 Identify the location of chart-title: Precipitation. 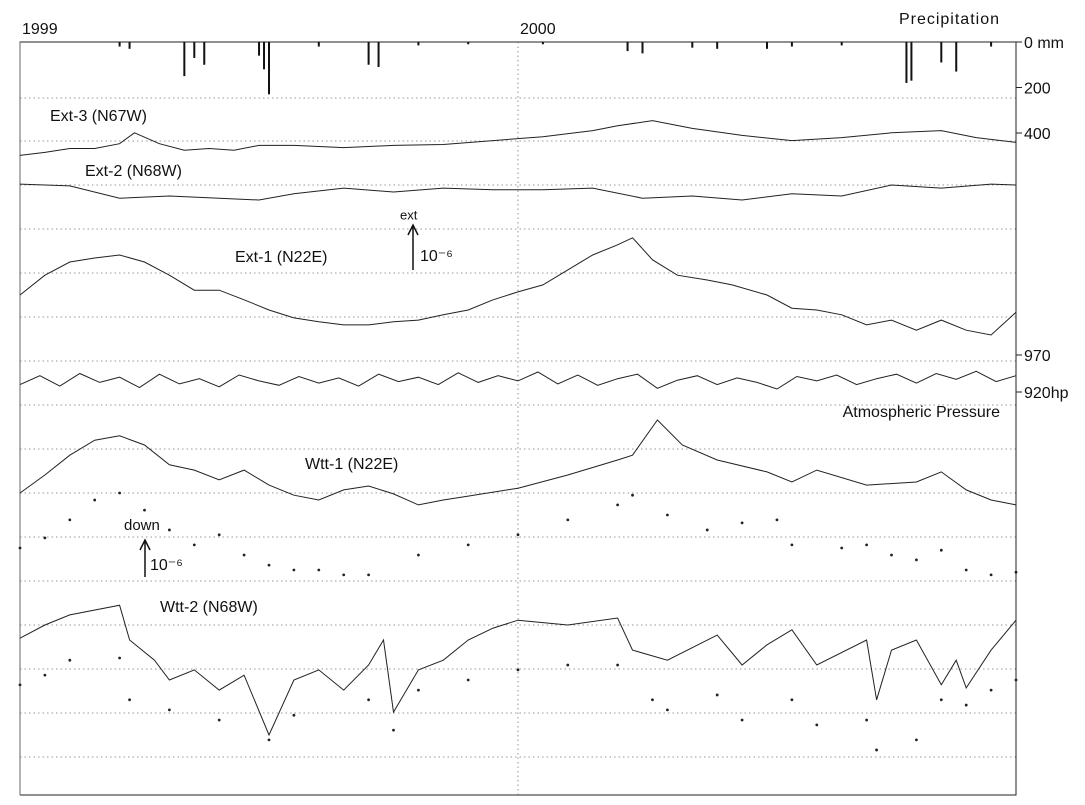
(949, 19).